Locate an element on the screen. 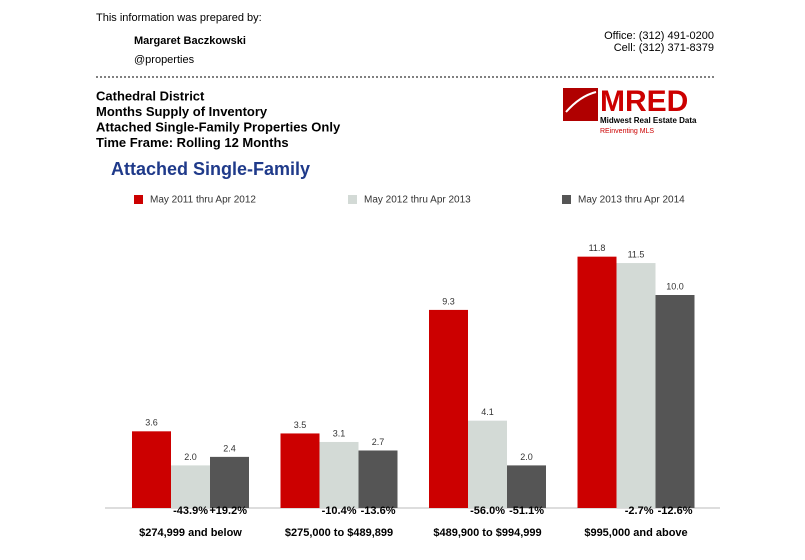 This screenshot has width=805, height=560. change-label: -10.4% is located at coordinates (339, 511).